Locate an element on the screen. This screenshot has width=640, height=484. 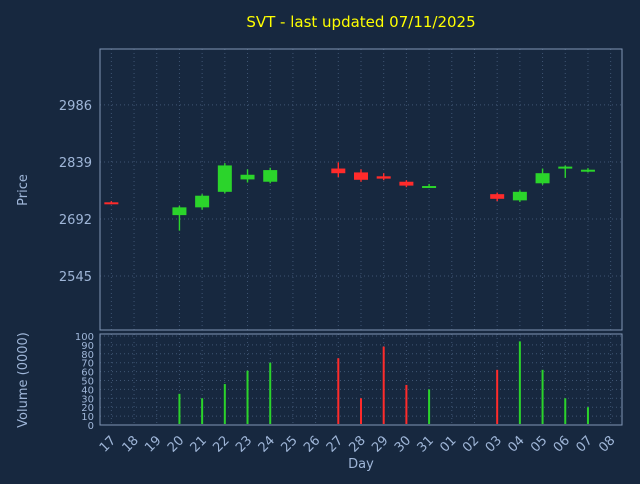
volume-tick-label: 70 is located at coordinates (87, 364).